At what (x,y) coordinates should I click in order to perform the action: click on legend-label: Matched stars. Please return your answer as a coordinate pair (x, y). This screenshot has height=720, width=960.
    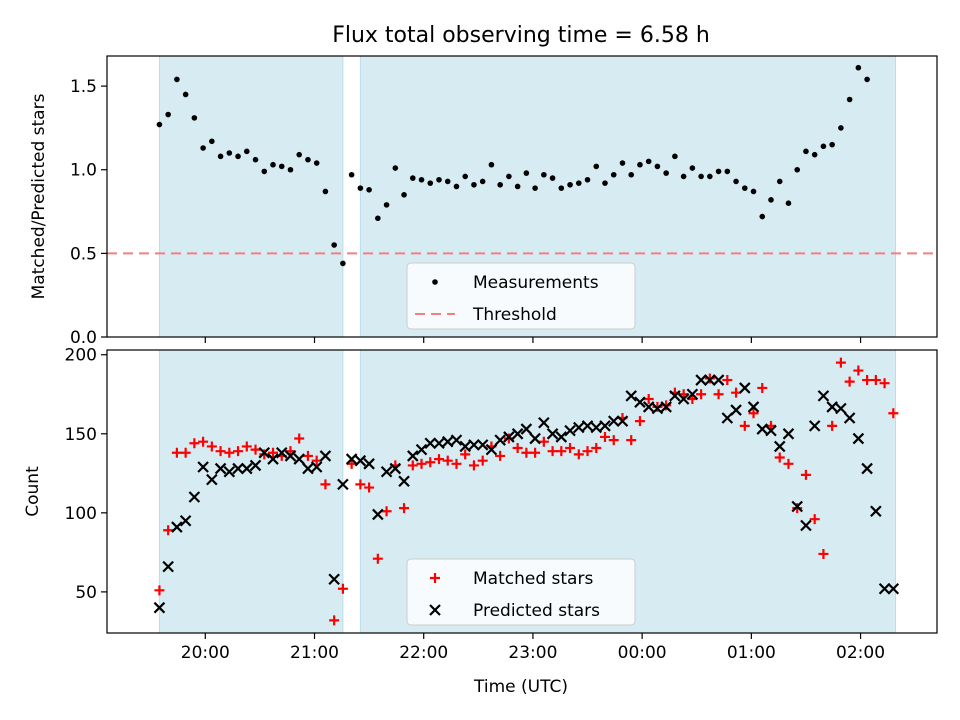
    Looking at the image, I should click on (533, 579).